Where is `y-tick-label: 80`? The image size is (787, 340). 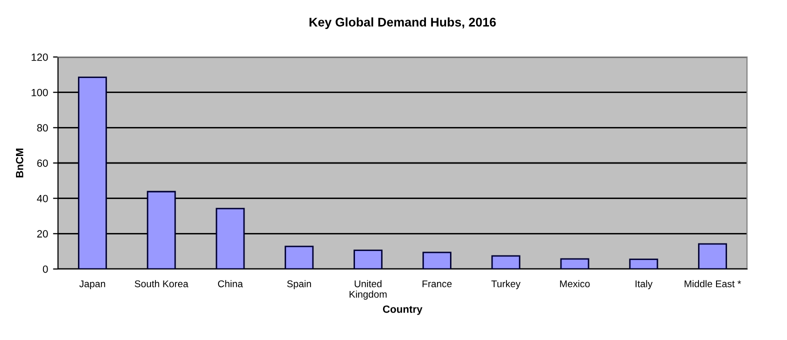 y-tick-label: 80 is located at coordinates (42, 128).